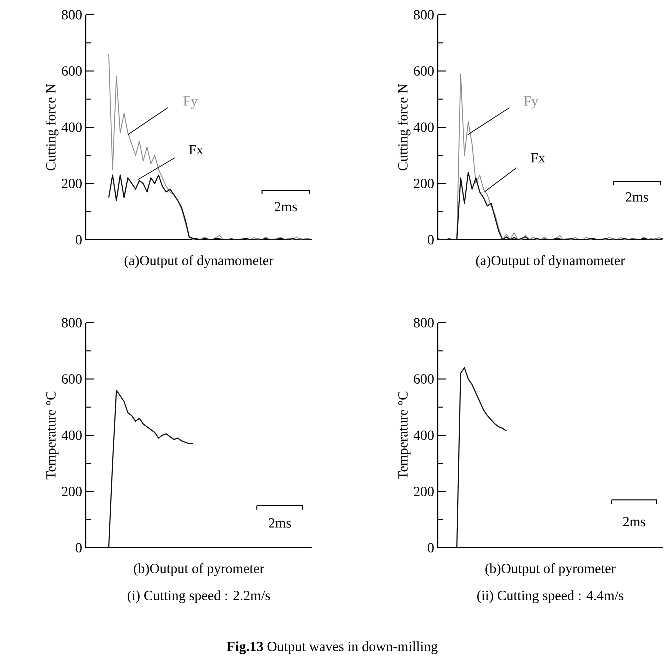  What do you see at coordinates (551, 597) in the screenshot?
I see `text: (ii) Cutting speed : 4.4m/s` at bounding box center [551, 597].